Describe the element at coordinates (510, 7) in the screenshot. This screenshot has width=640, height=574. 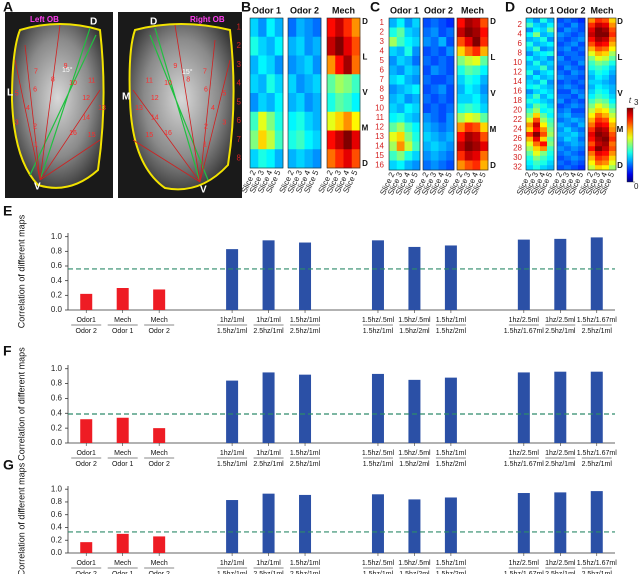
I see `panel-label: D` at that location.